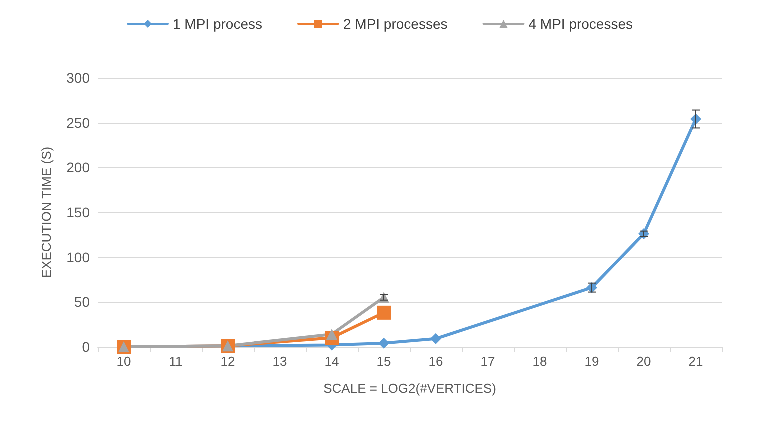 The height and width of the screenshot is (439, 760). What do you see at coordinates (86, 347) in the screenshot?
I see `y-tick-label: 0` at bounding box center [86, 347].